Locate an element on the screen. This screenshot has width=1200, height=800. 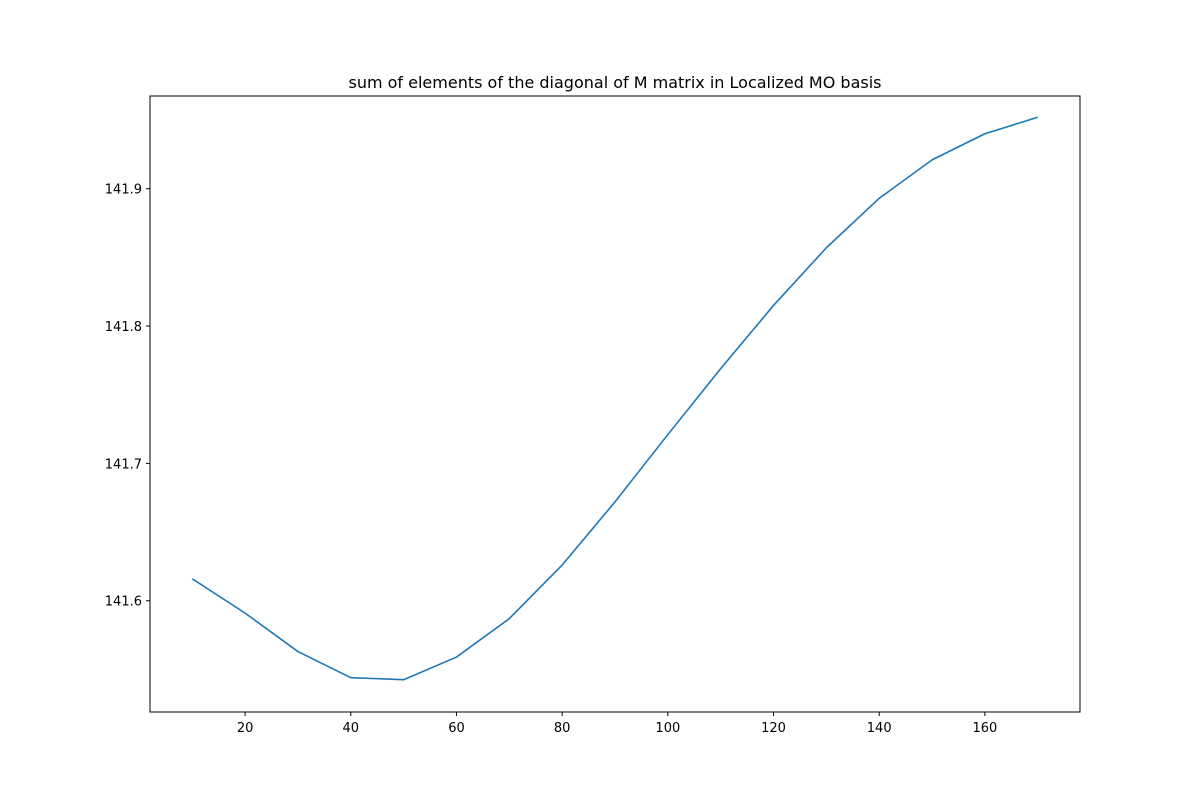
y-tick-label: 141.9 is located at coordinates (123, 190).